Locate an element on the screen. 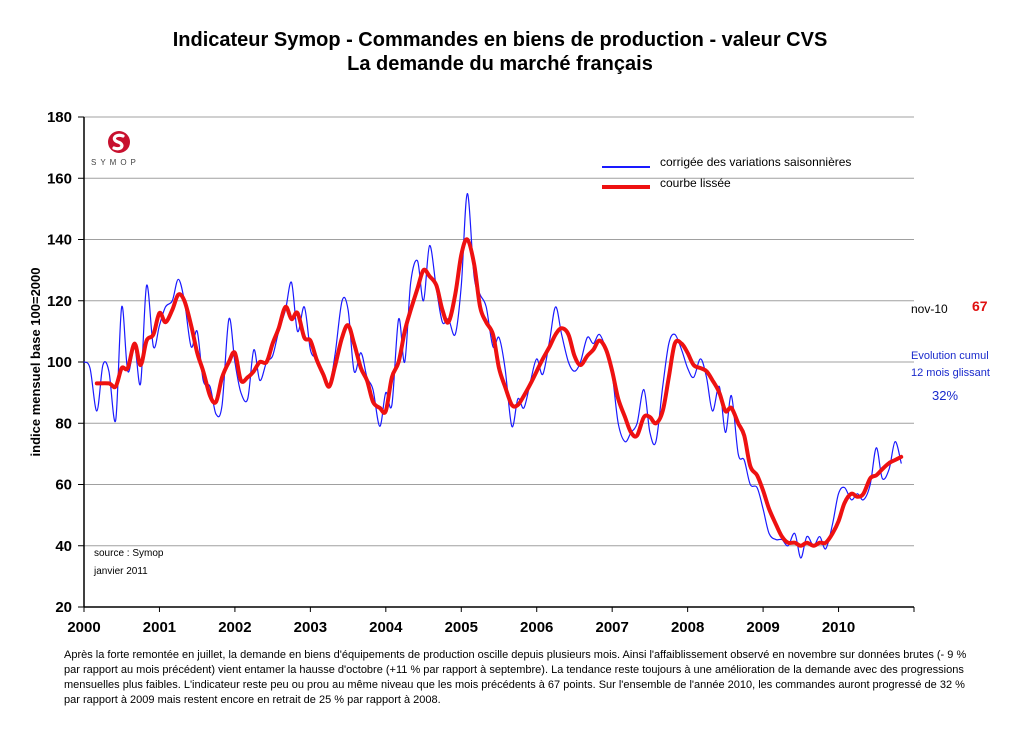 This screenshot has width=1024, height=736. evolution-percent: 32% is located at coordinates (945, 395).